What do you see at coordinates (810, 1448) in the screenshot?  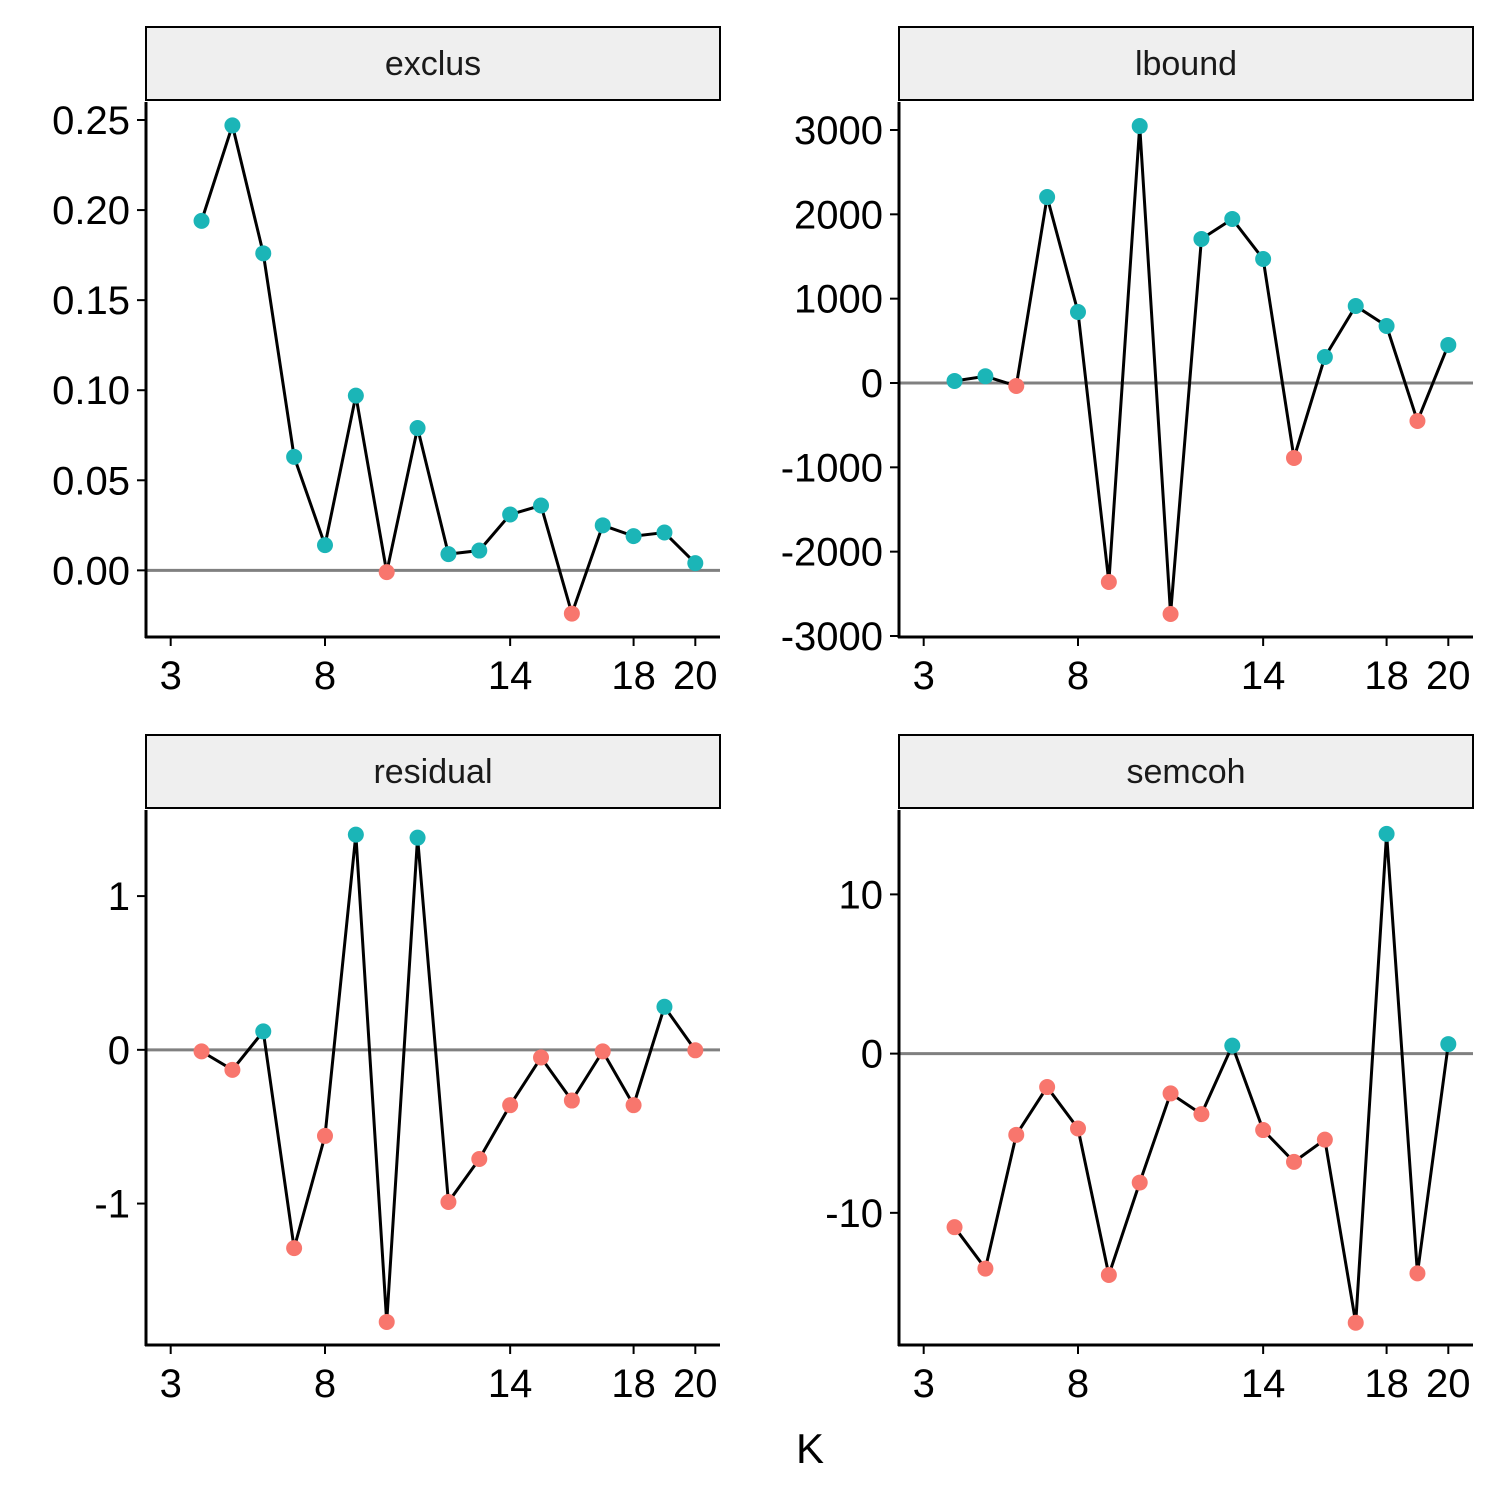 I see `x-axis-label: K` at bounding box center [810, 1448].